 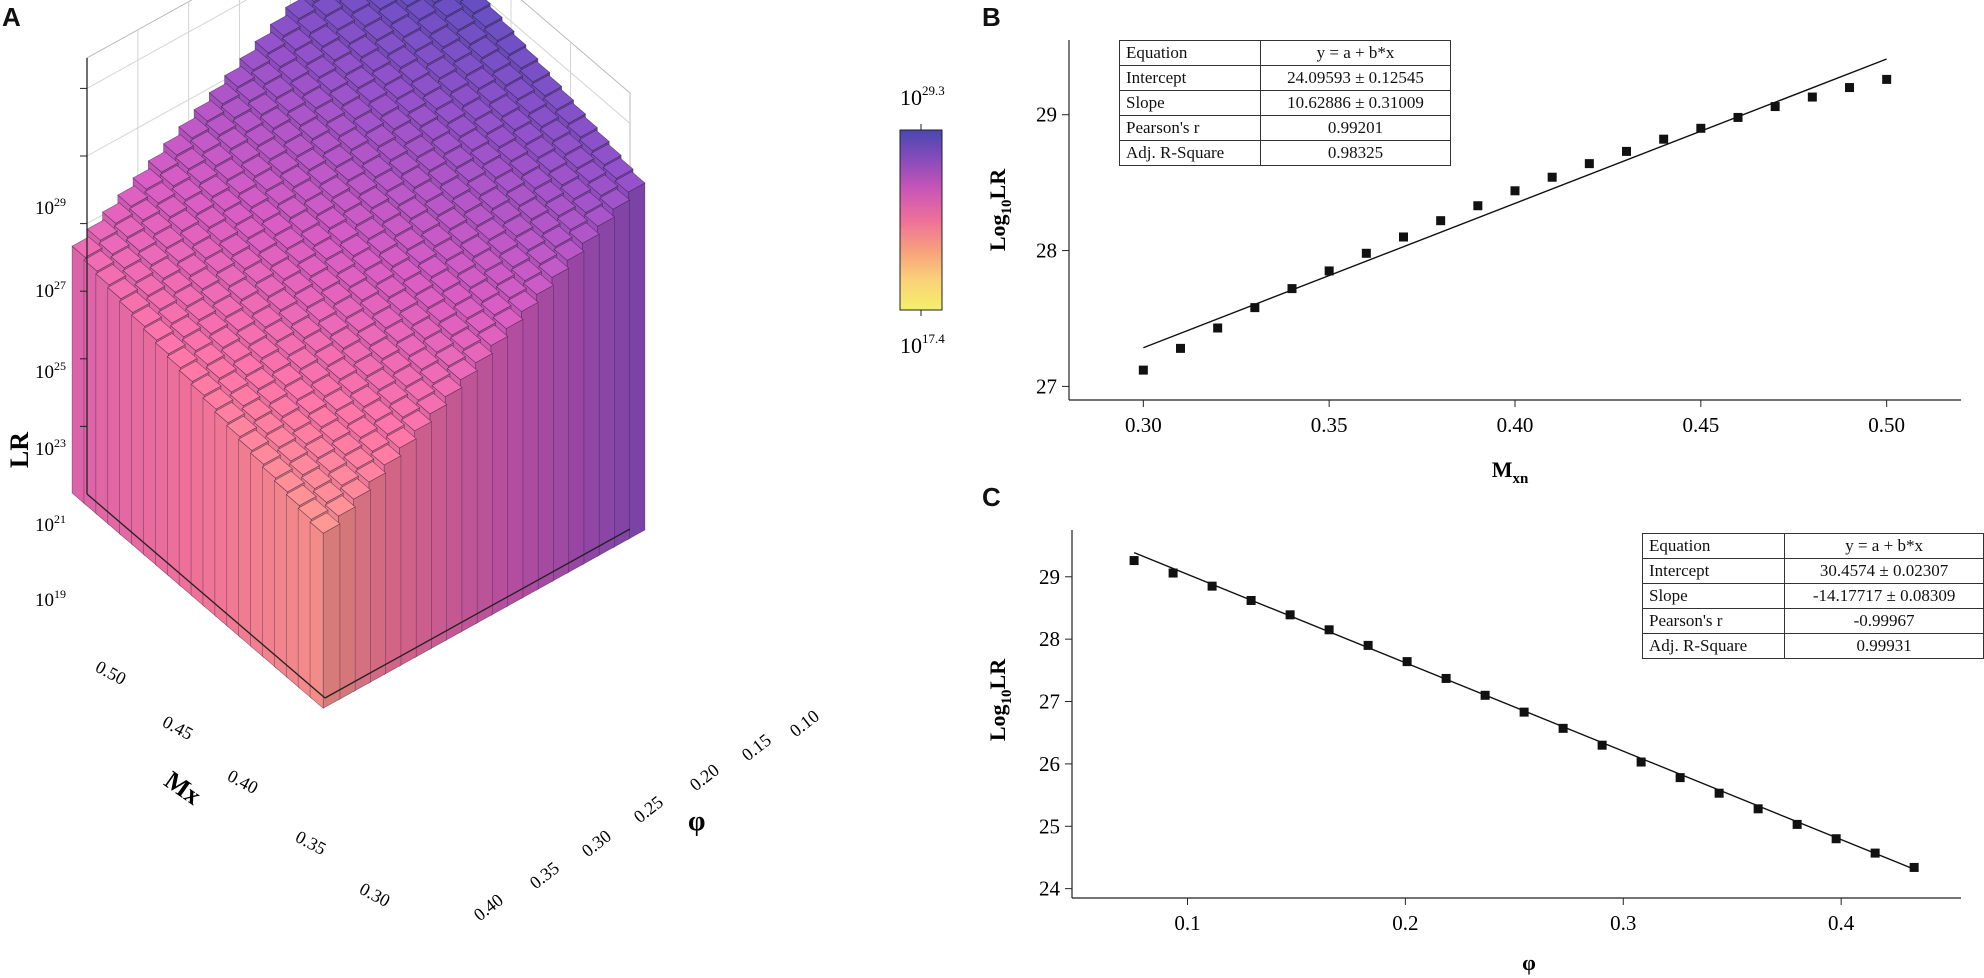 I want to click on chart-c-x-axis-title: φ, so click(x=1529, y=962).